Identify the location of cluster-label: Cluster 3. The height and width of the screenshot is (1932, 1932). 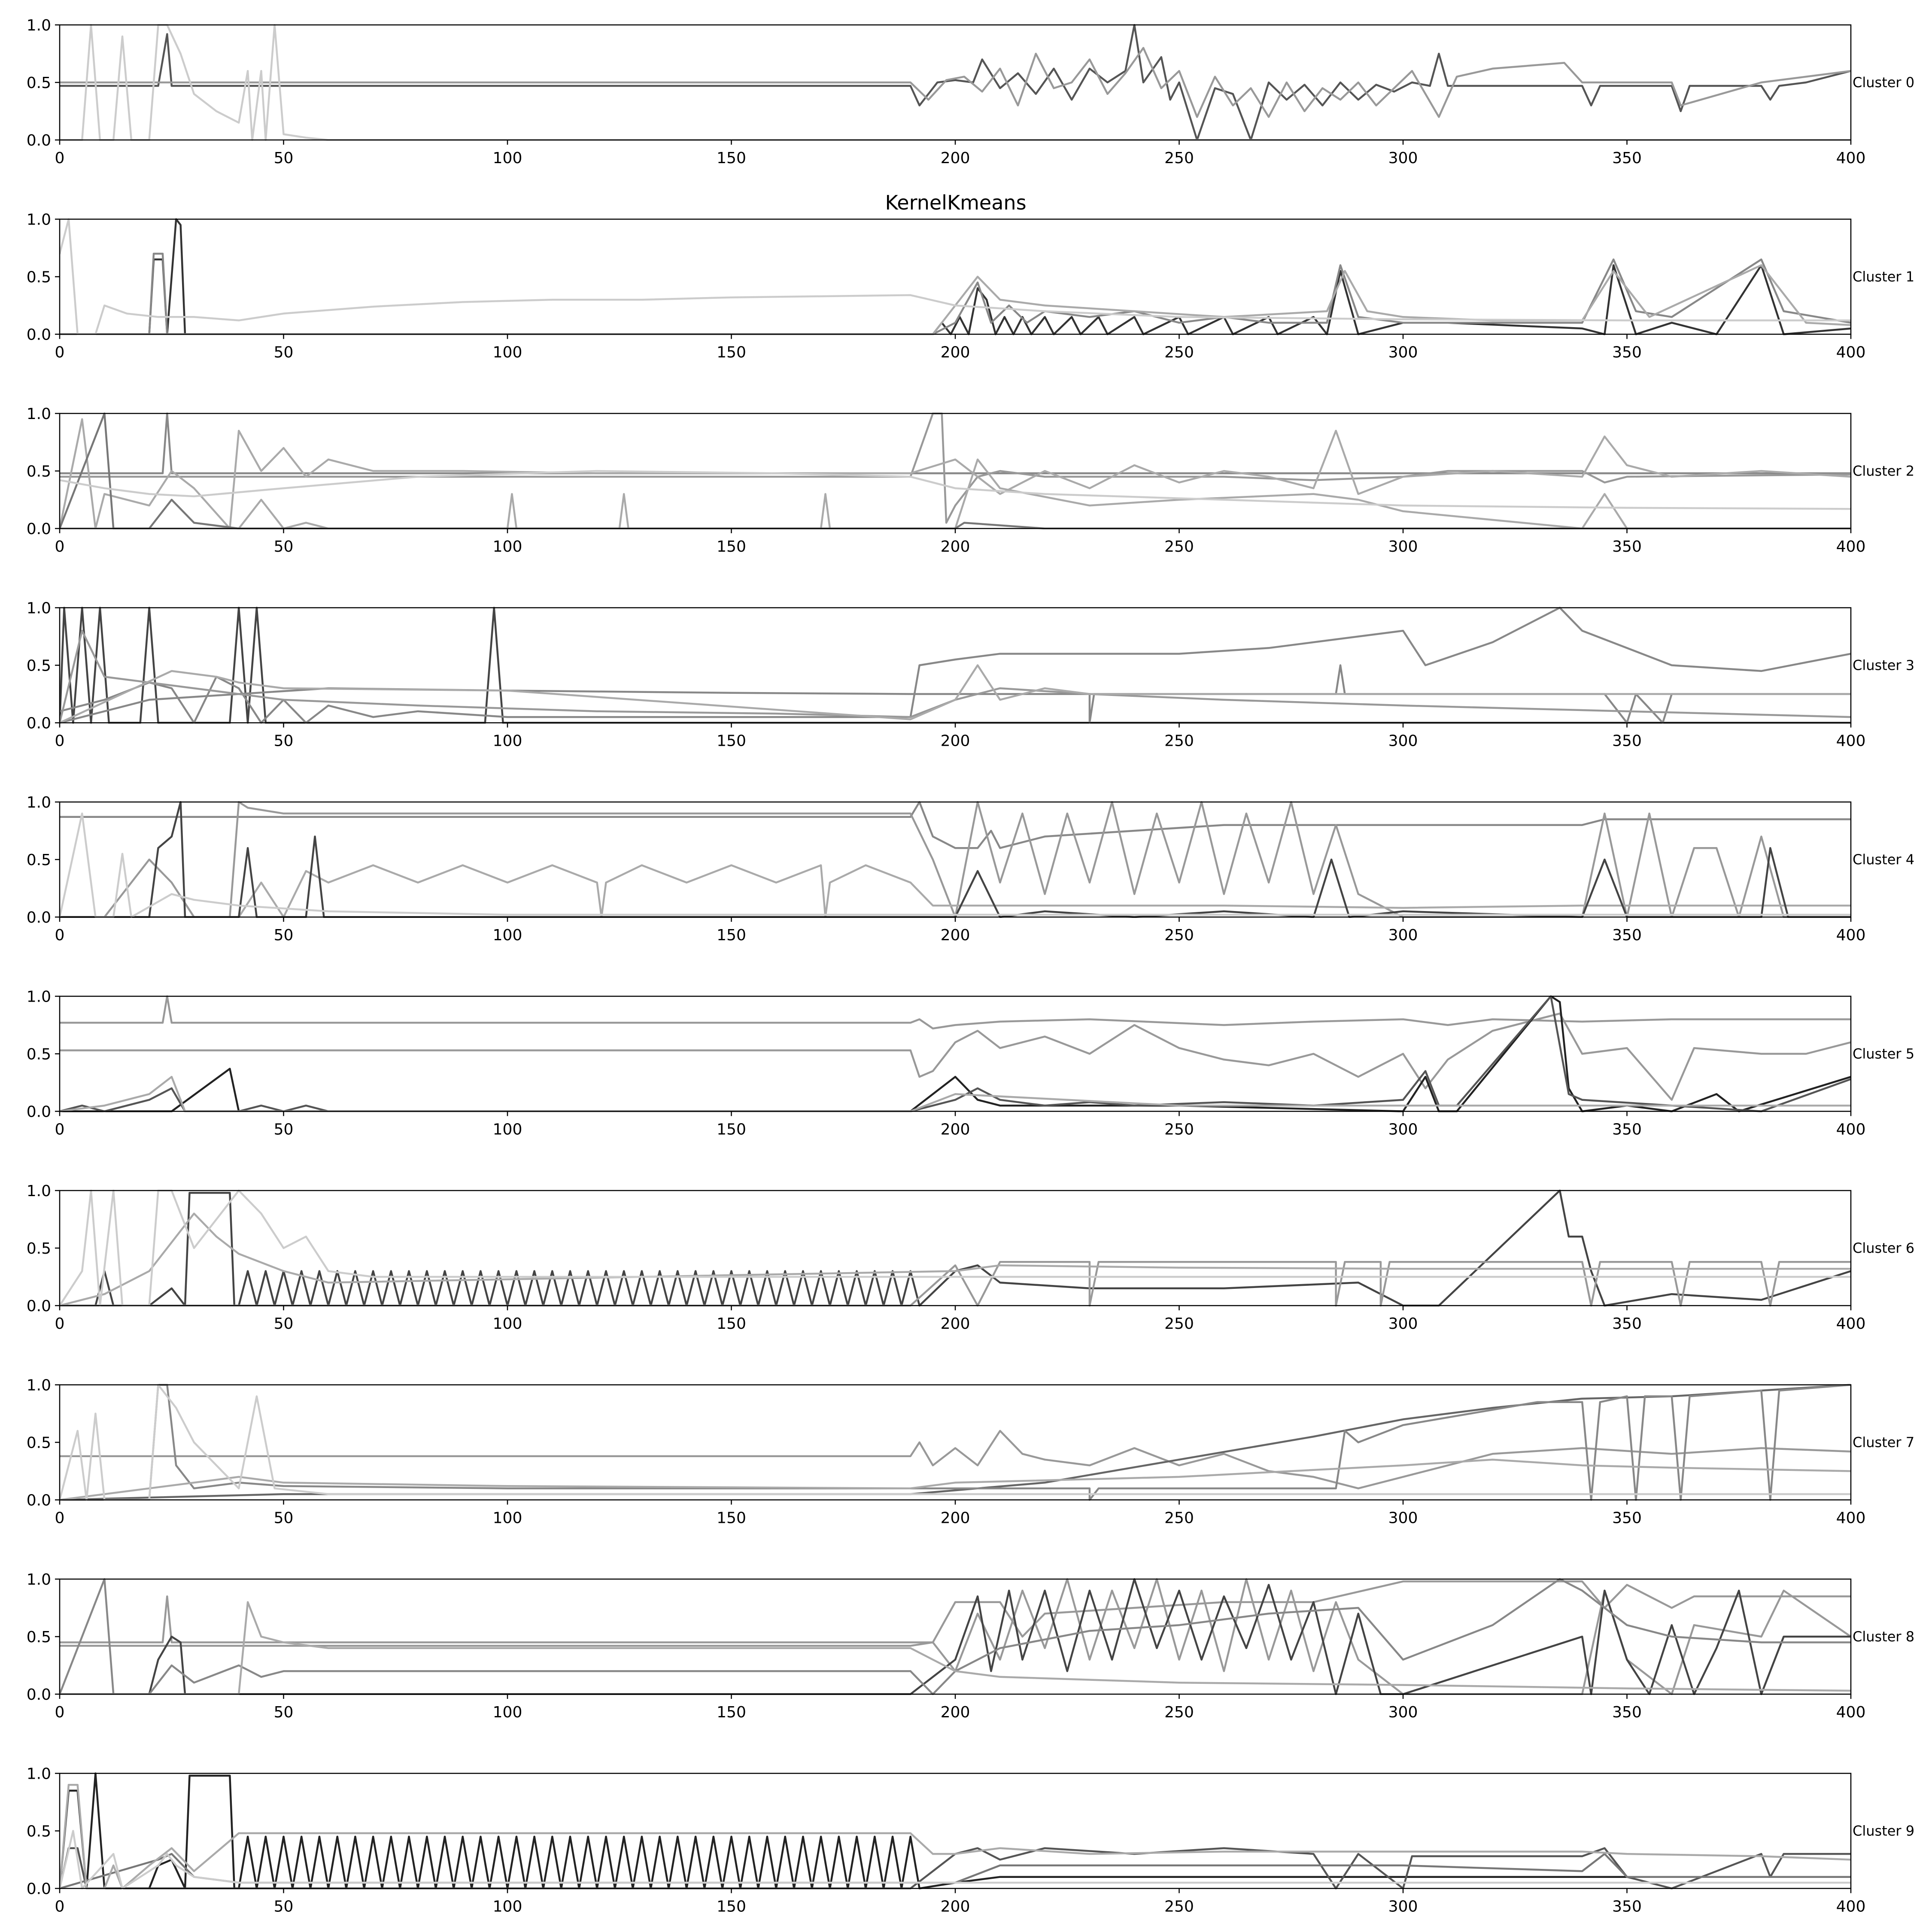
(1884, 665).